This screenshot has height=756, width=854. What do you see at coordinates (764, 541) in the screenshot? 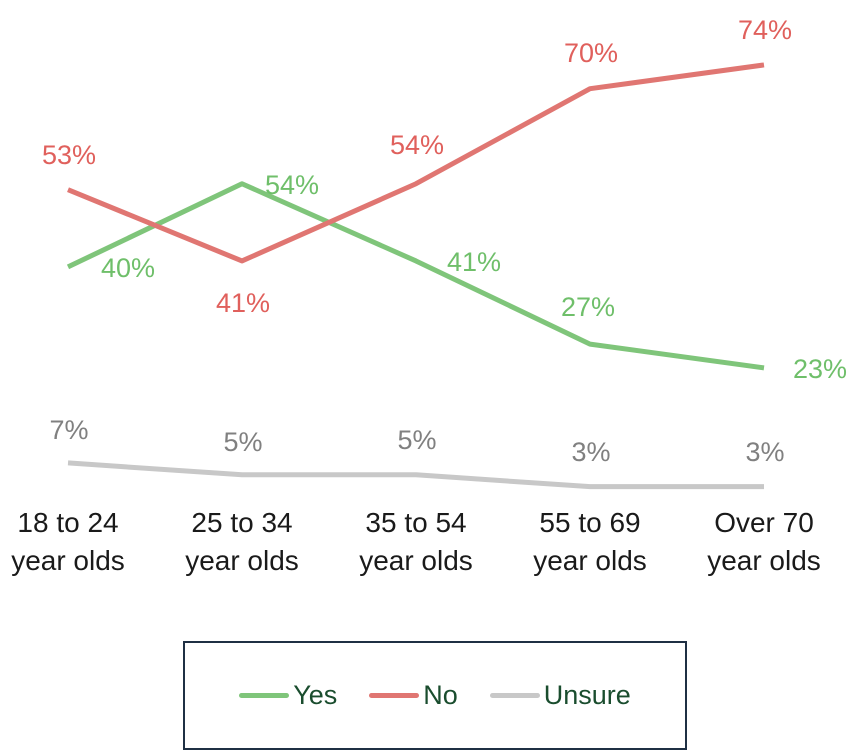
I see `x-tick-label-4: Over 70 year olds` at bounding box center [764, 541].